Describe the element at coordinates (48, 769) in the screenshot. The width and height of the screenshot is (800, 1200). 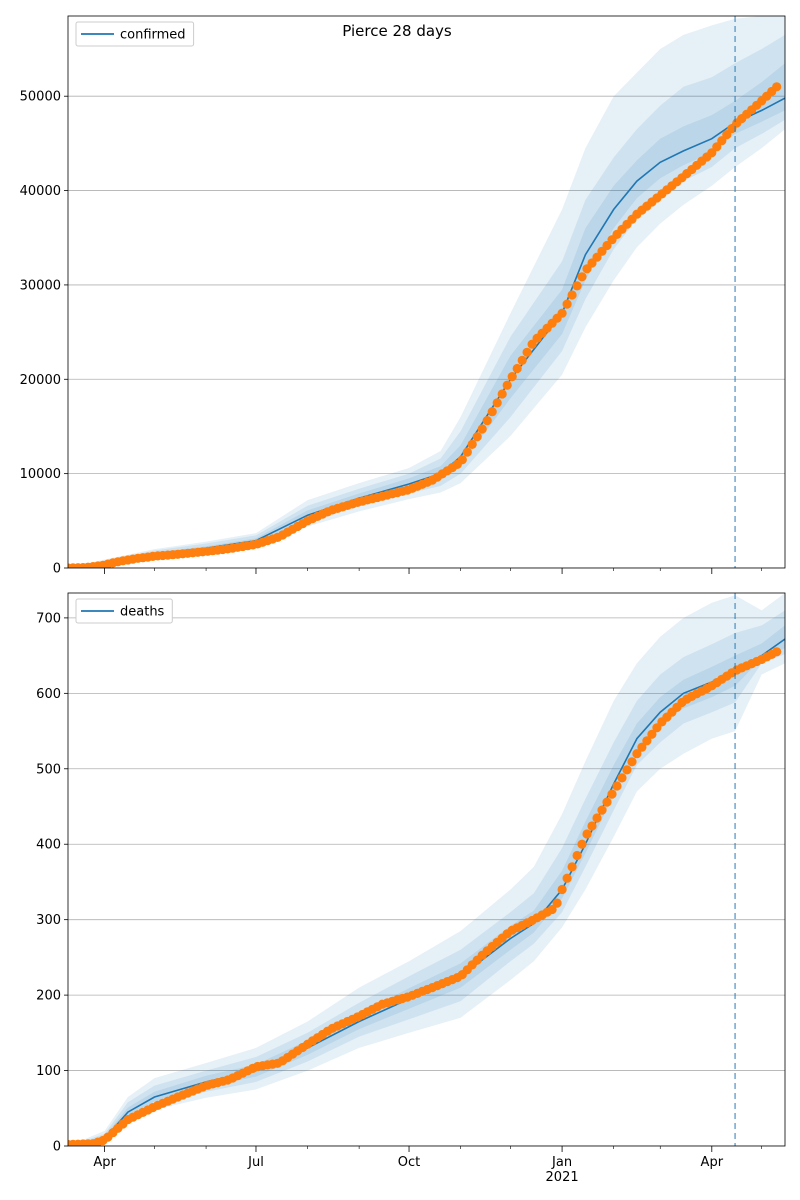
I see `y-tick-label: 500` at that location.